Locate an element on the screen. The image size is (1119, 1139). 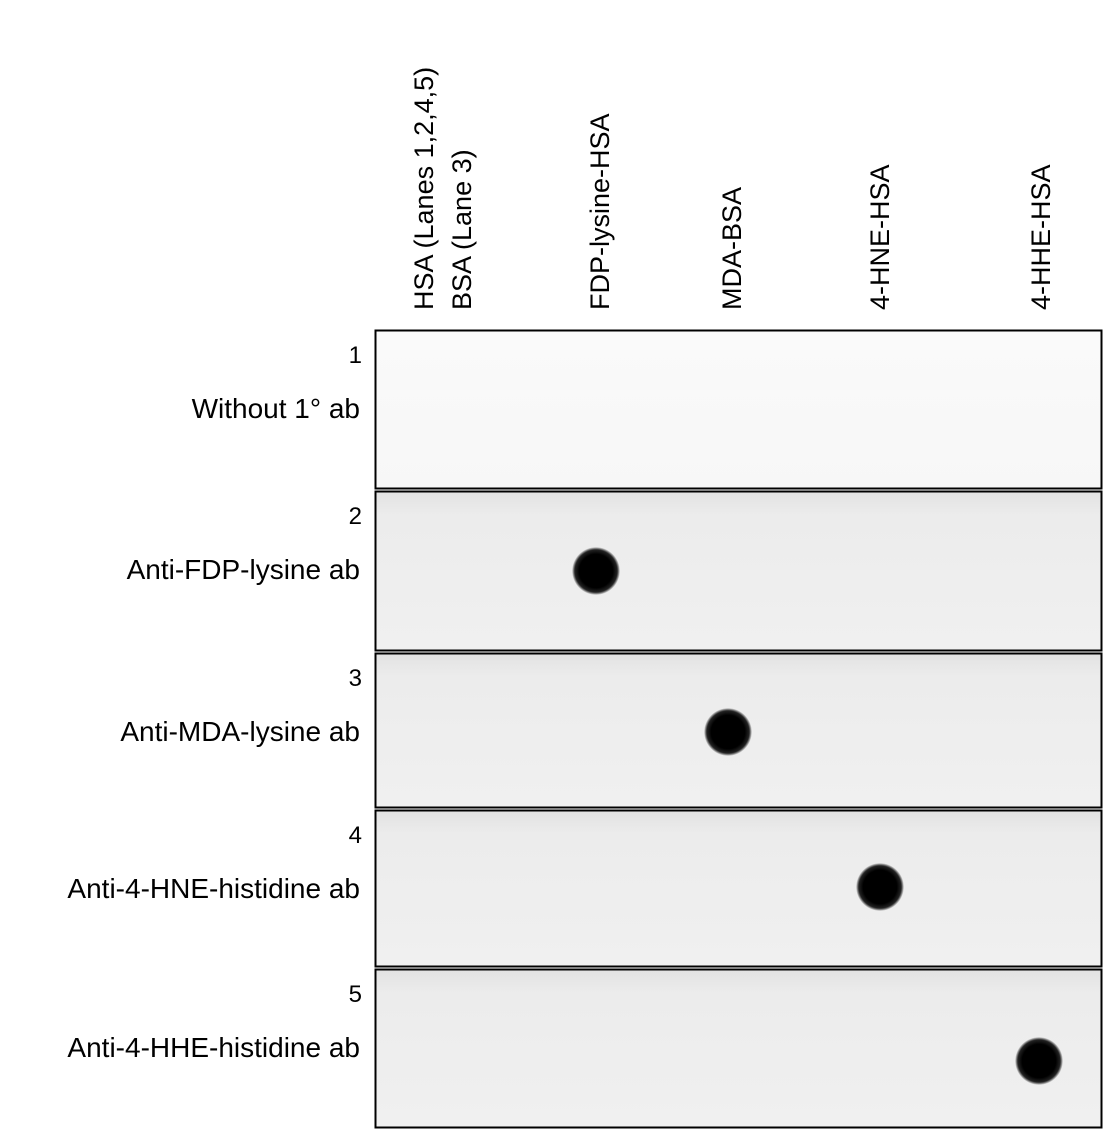
column-label: FDP-lysine-HSA is located at coordinates (600, 211).